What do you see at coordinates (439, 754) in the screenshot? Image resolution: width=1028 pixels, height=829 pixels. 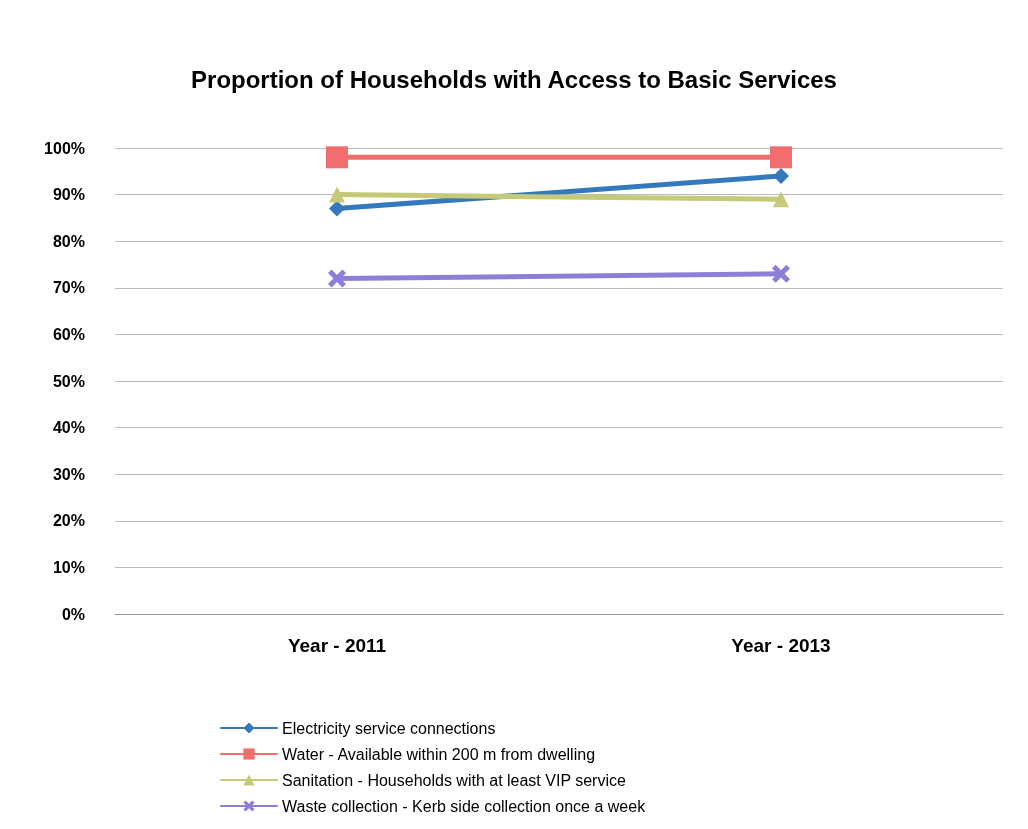 I see `legend-label: Water - Available within 200 m from dwelling` at bounding box center [439, 754].